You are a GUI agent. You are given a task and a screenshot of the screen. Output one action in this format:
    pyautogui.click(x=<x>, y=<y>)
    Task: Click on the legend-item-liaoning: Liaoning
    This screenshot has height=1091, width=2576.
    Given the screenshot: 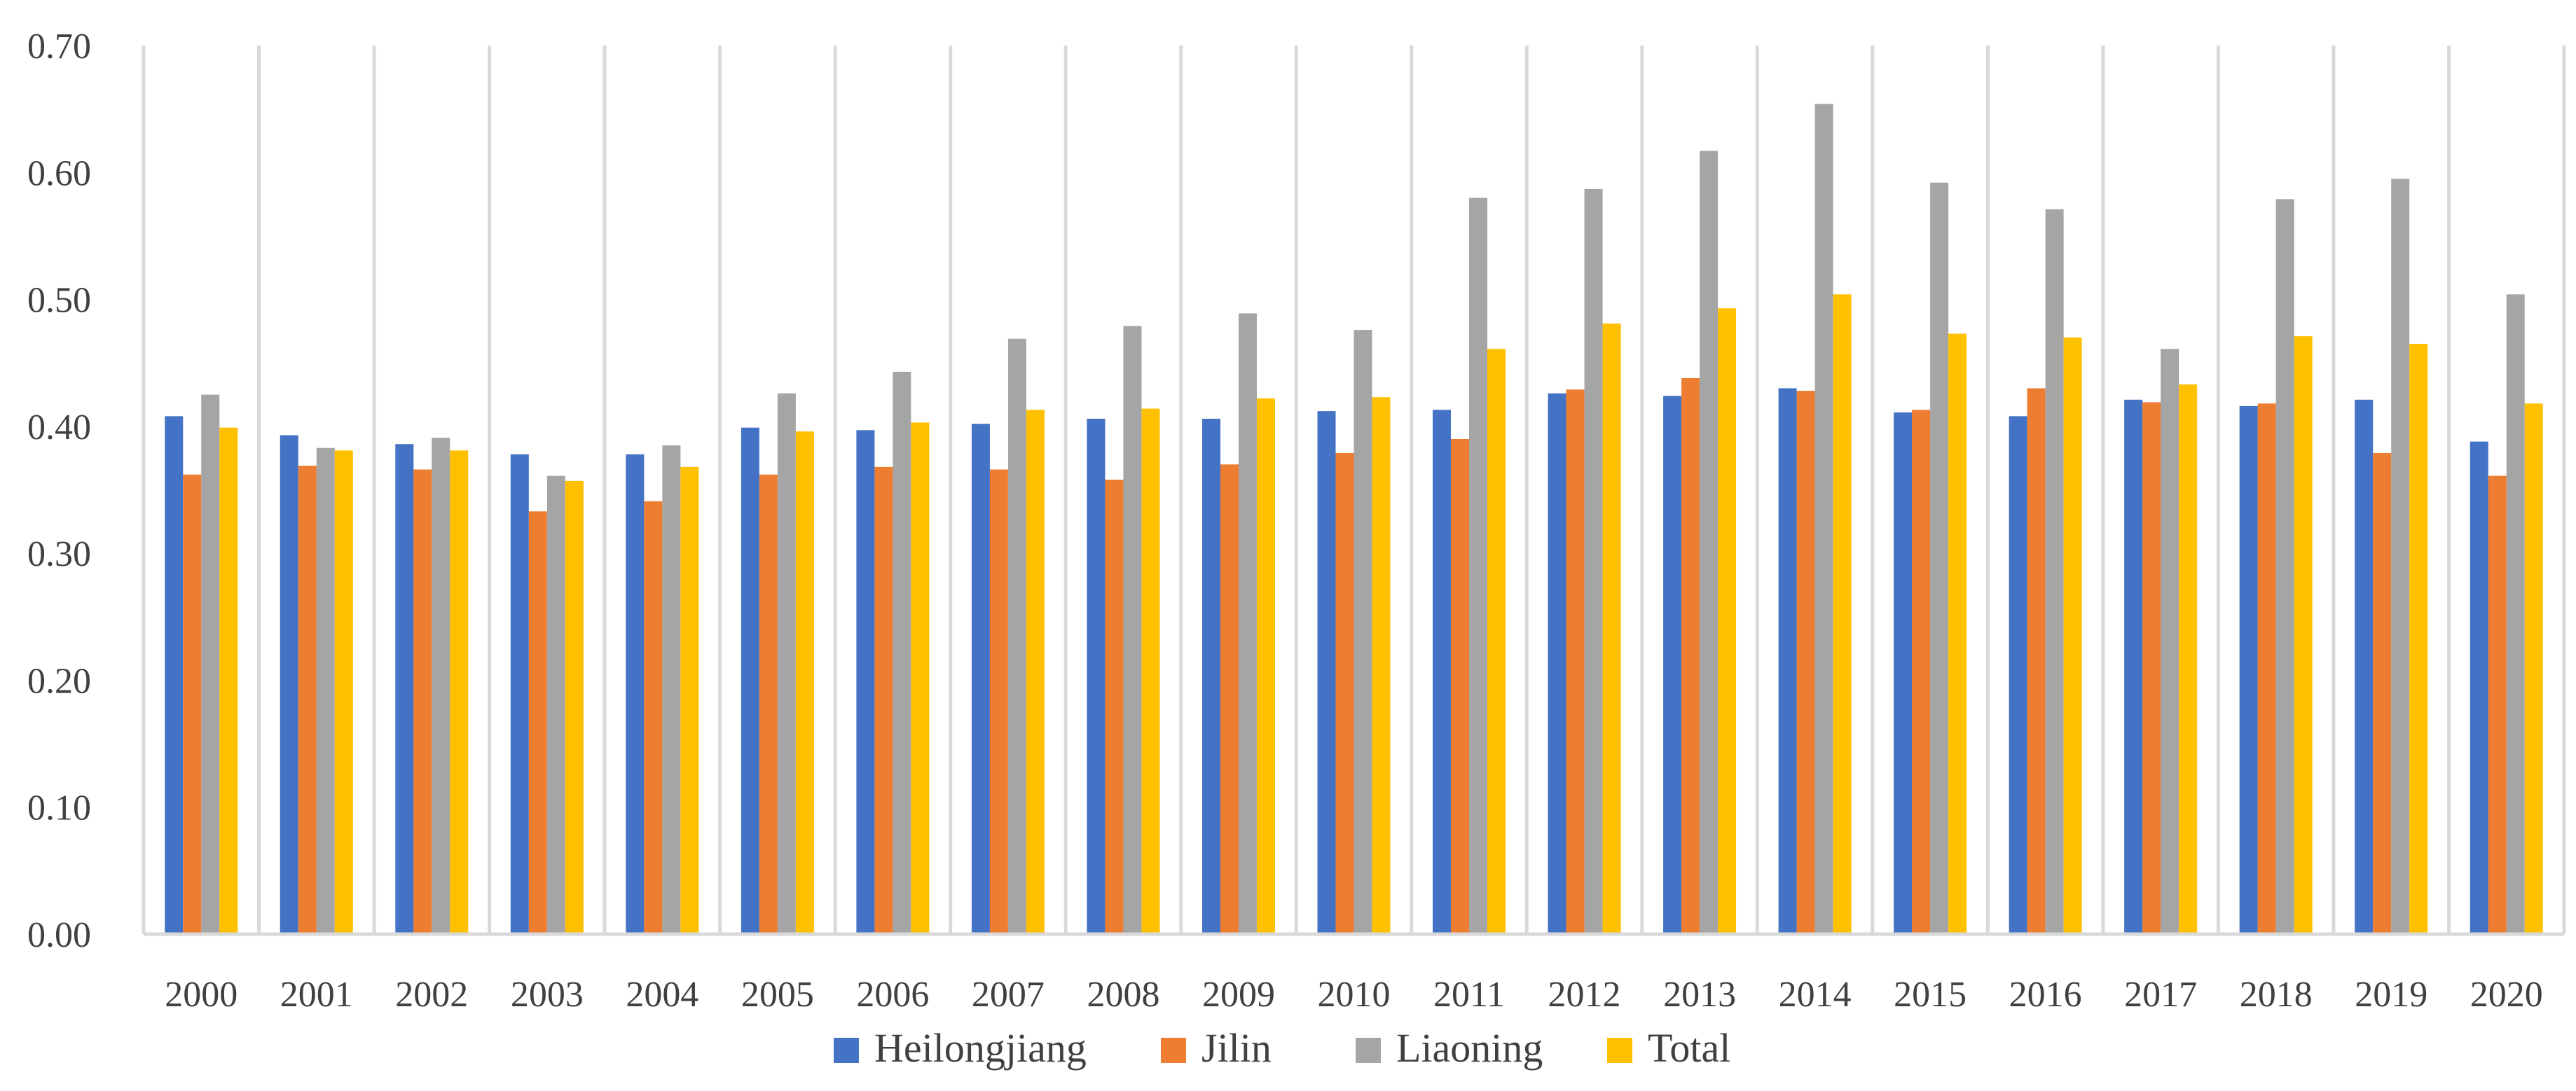 What is the action you would take?
    pyautogui.click(x=1449, y=1048)
    